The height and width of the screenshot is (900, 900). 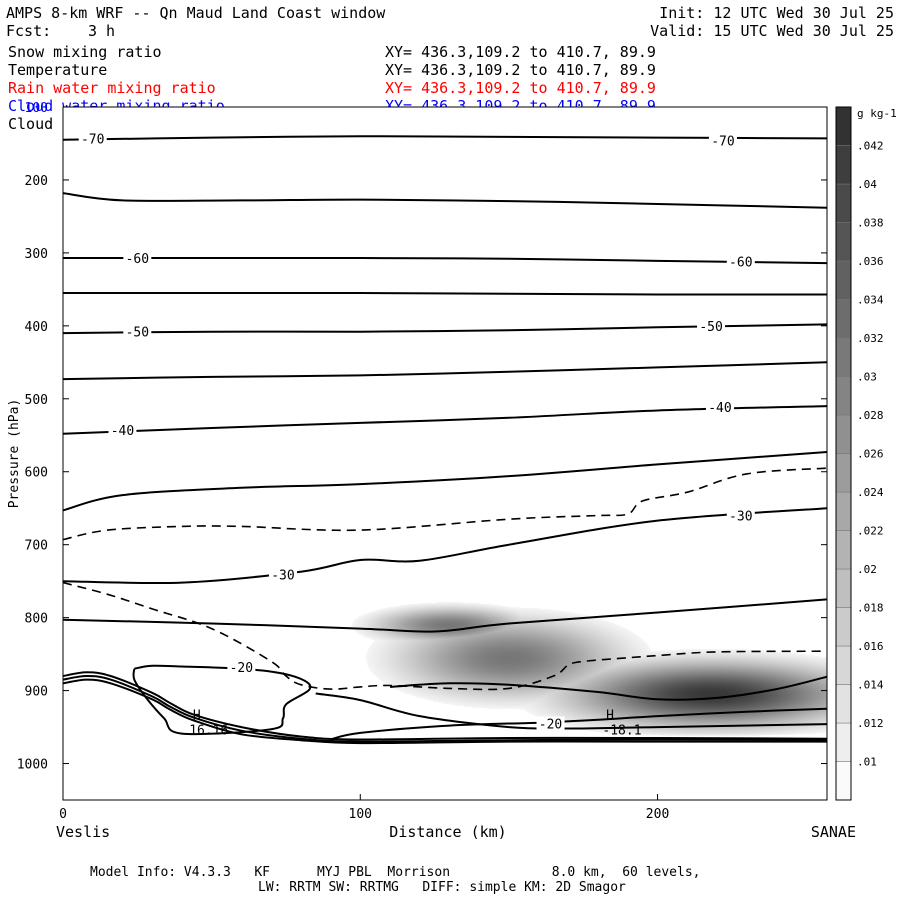 What do you see at coordinates (833, 832) in the screenshot?
I see `right-endpoint-label: SANAE` at bounding box center [833, 832].